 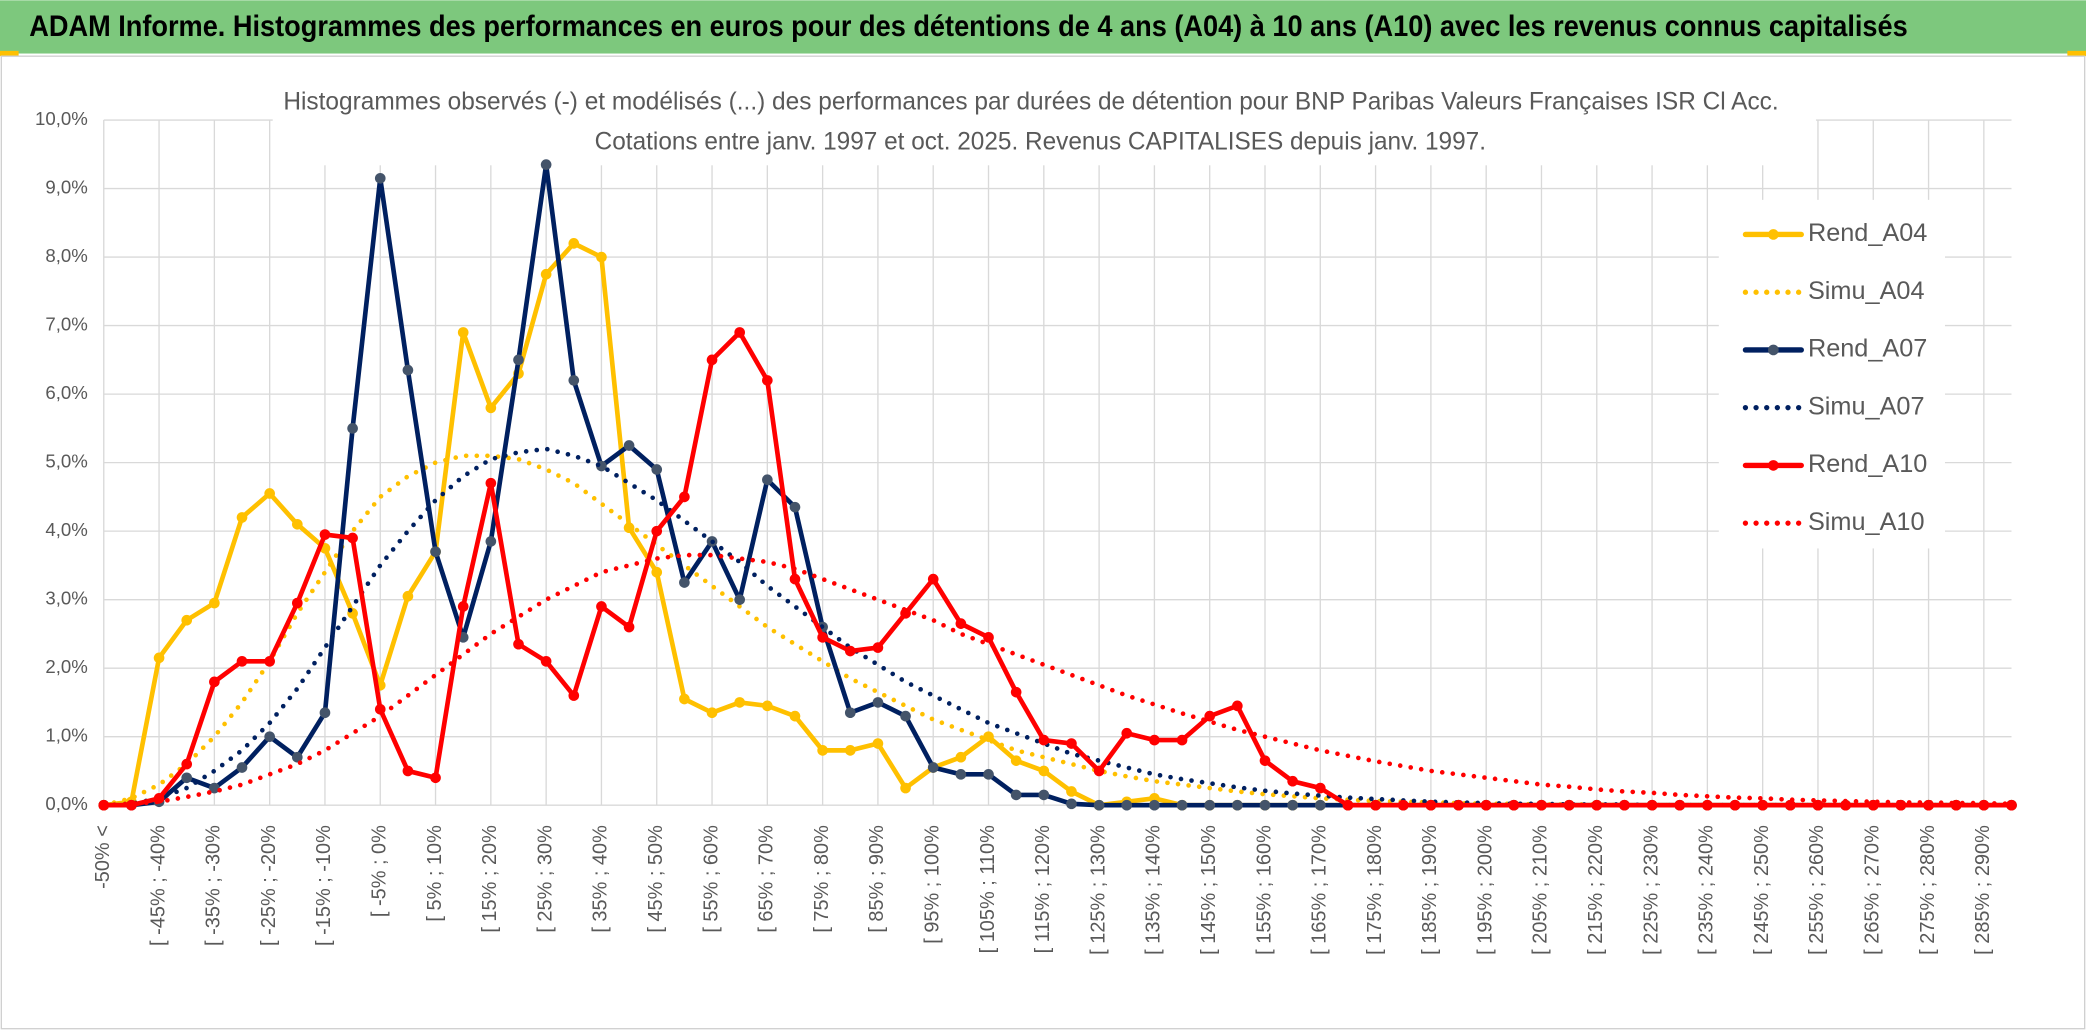 What do you see at coordinates (1866, 291) in the screenshot?
I see `legend-label: Simu_A04` at bounding box center [1866, 291].